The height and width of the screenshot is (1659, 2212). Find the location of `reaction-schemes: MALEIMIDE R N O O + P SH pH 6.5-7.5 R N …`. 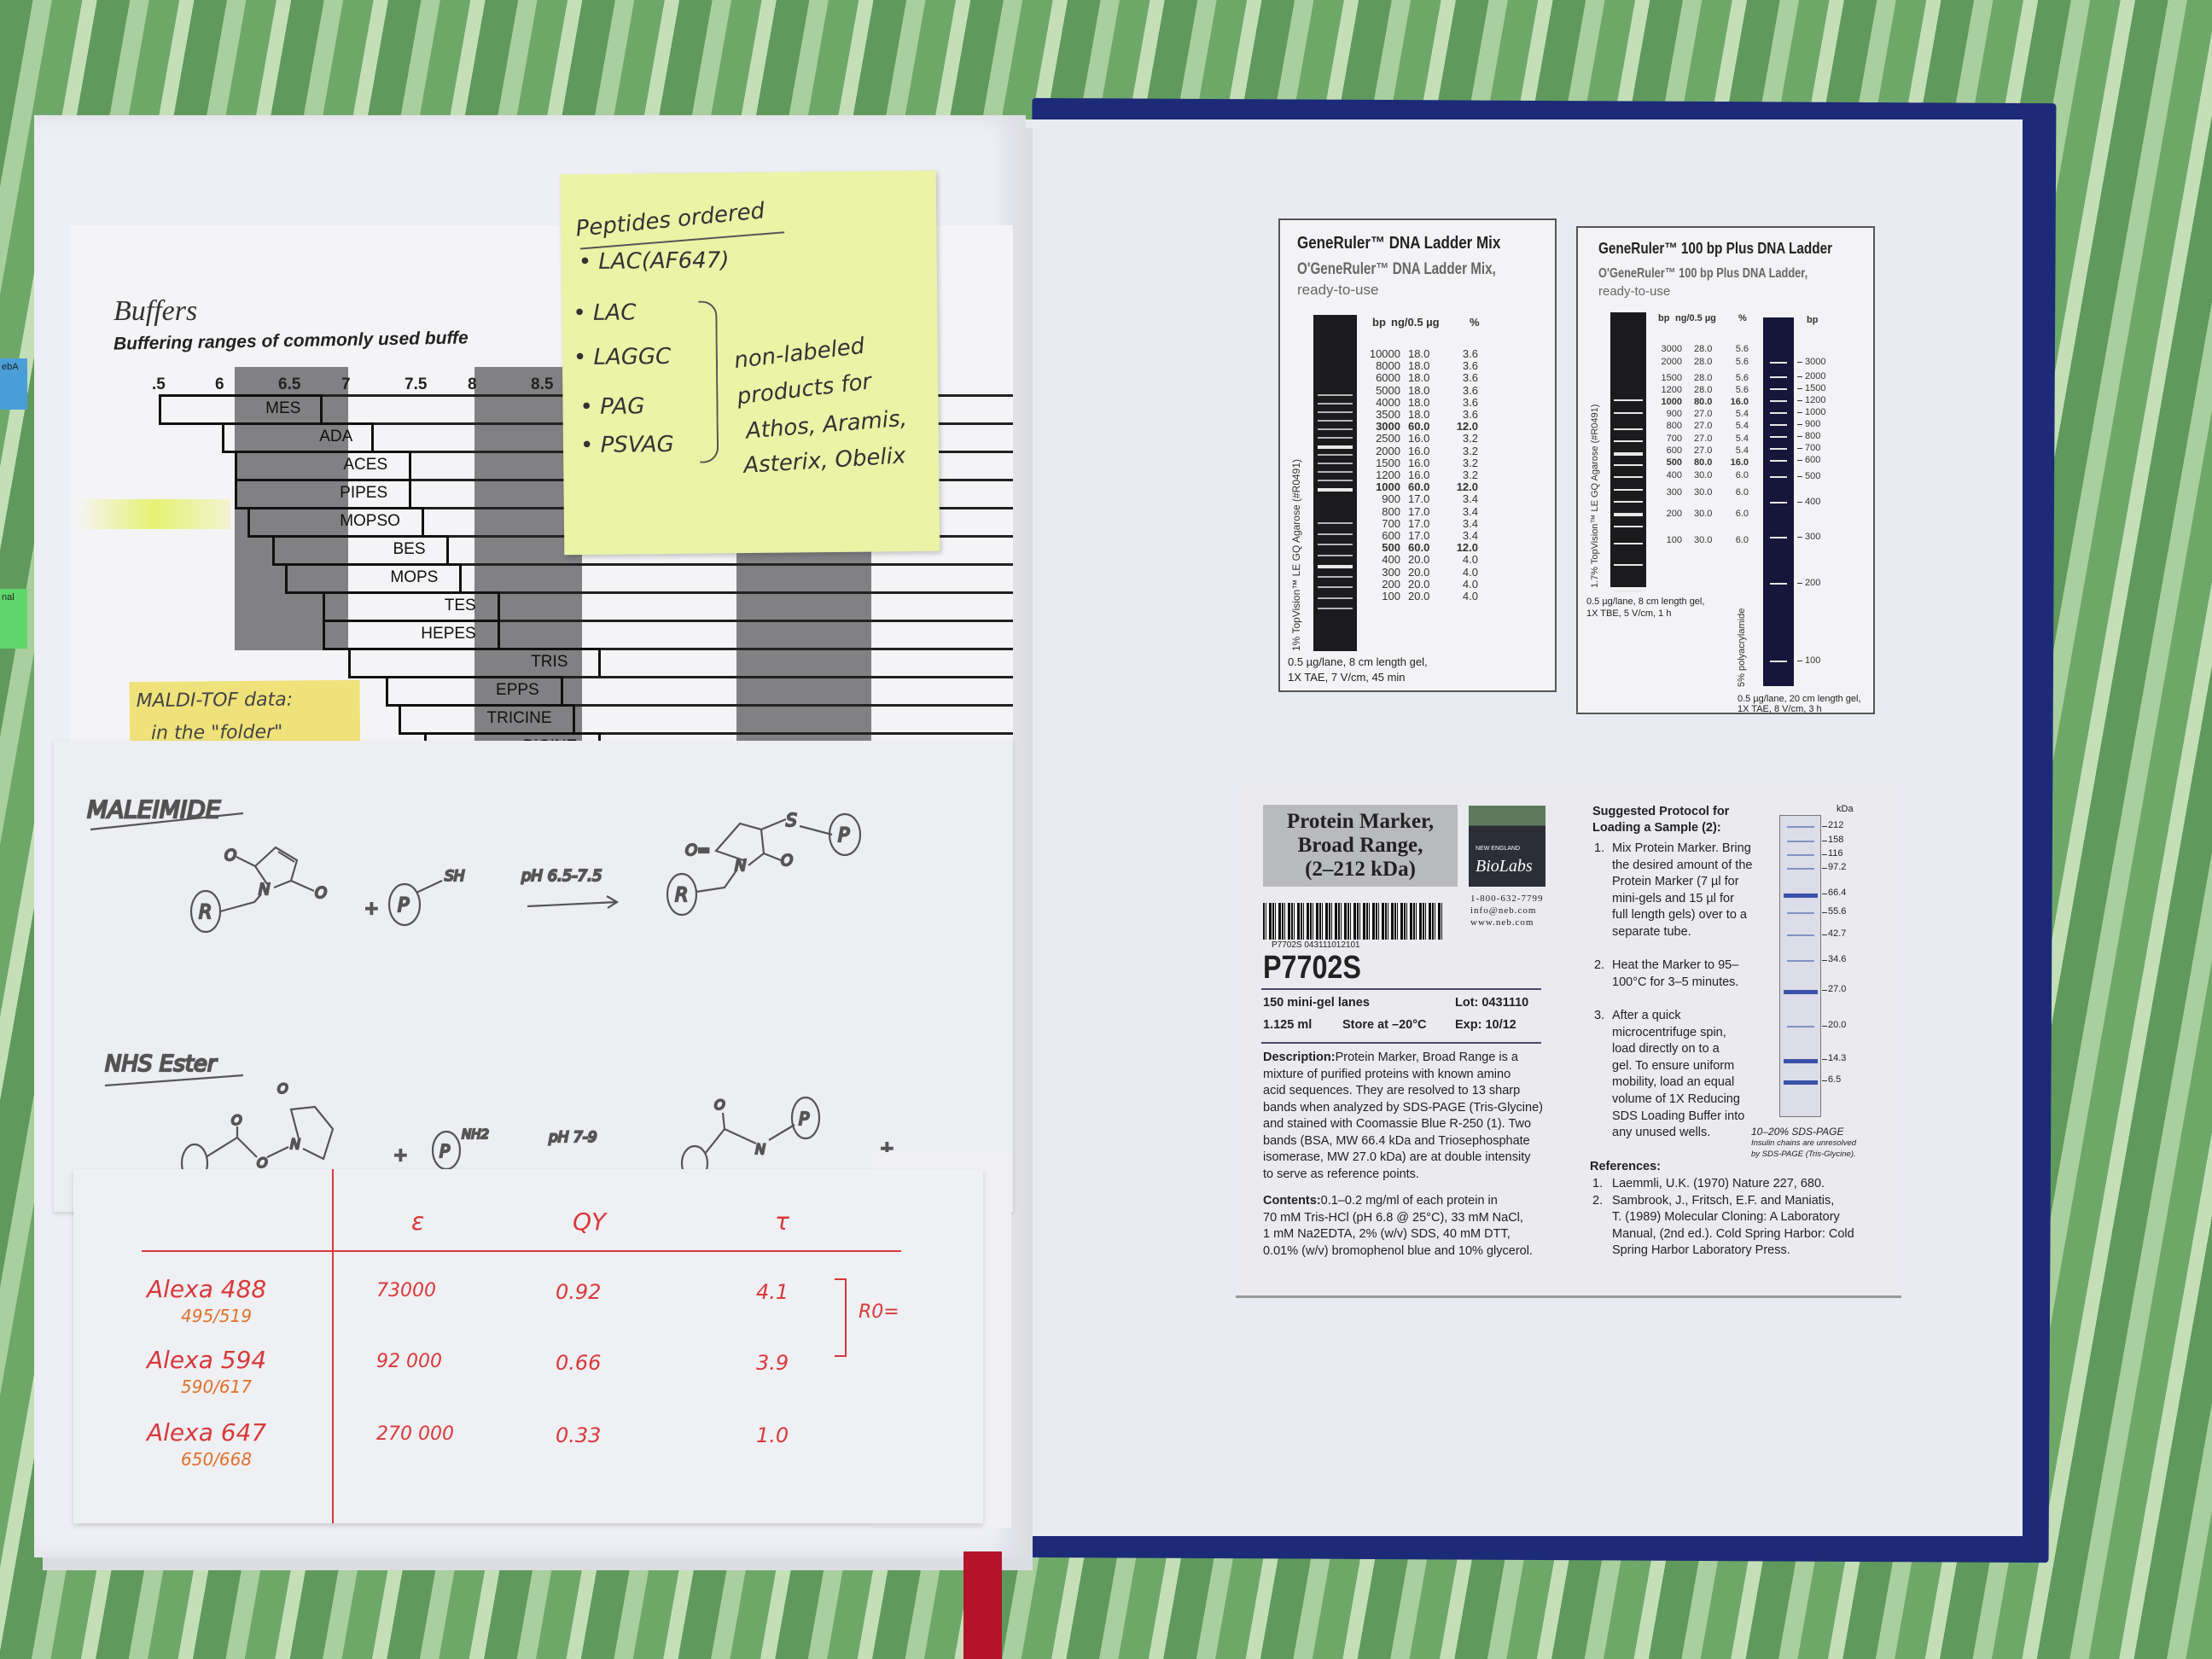

reaction-schemes: MALEIMIDE R N O O + P SH pH 6.5-7.5 R N … is located at coordinates (490, 989).